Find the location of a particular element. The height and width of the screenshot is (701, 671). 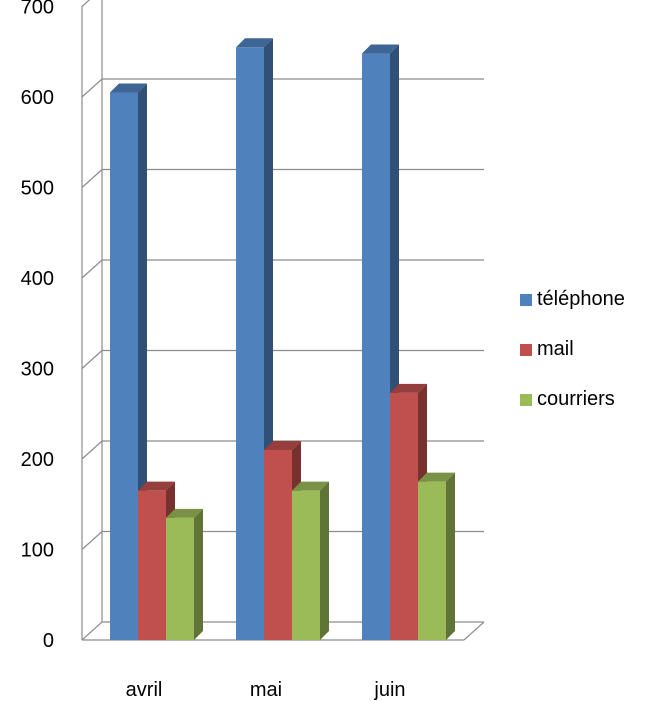

y-axis-ticks: 0 100 200 300 400 500 600 700 is located at coordinates (37, 326).